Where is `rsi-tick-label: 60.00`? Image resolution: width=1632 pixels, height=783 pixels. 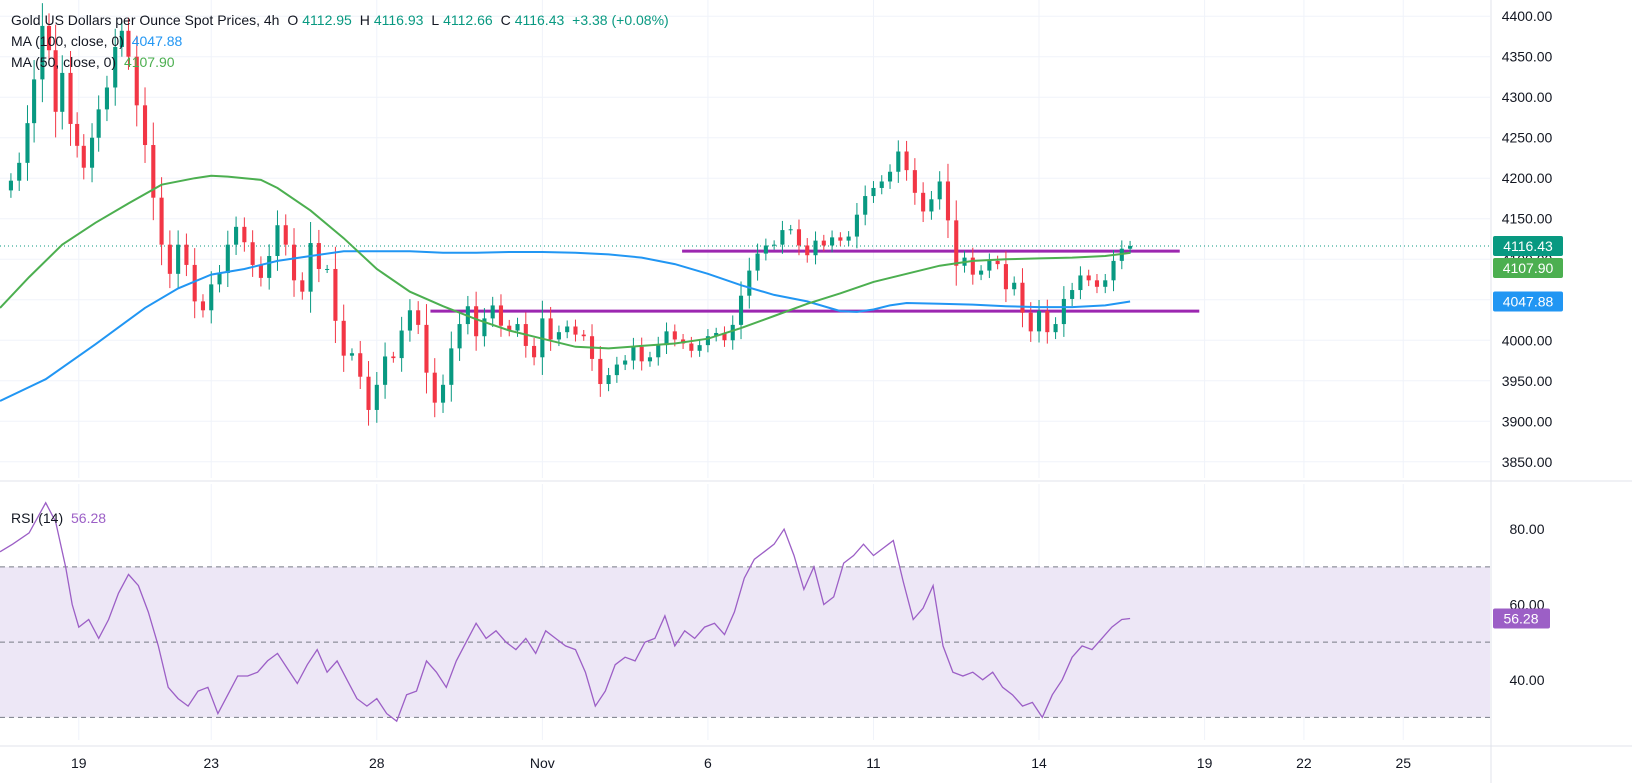 rsi-tick-label: 60.00 is located at coordinates (1526, 604).